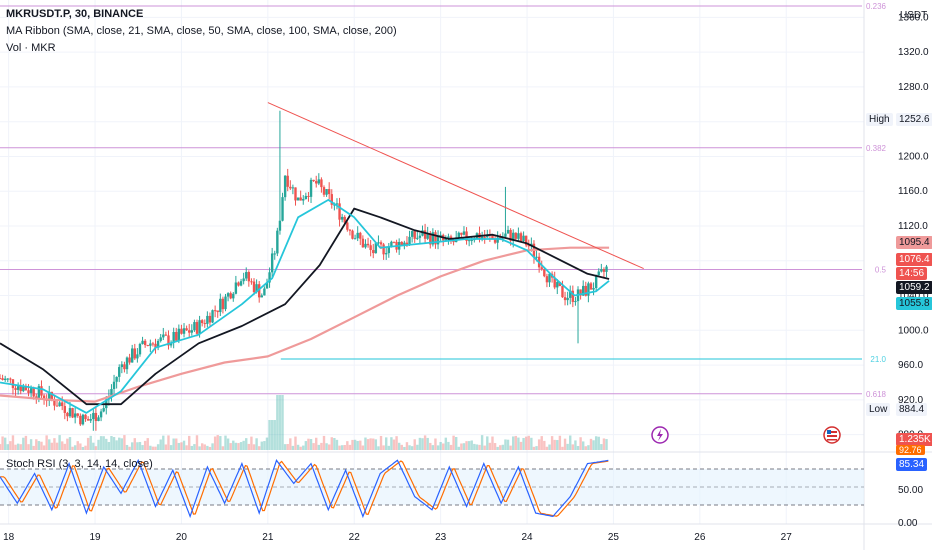 The height and width of the screenshot is (550, 932). What do you see at coordinates (910, 490) in the screenshot?
I see `stoch-tick-label: 50.00` at bounding box center [910, 490].